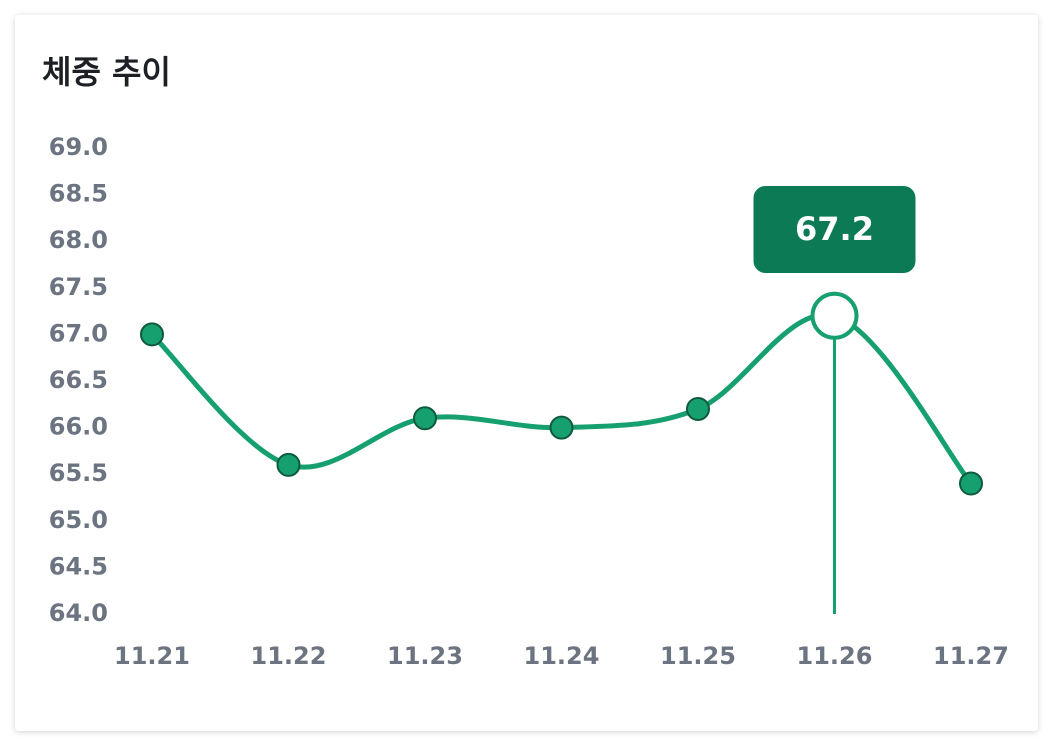 The width and height of the screenshot is (1053, 750). What do you see at coordinates (106, 72) in the screenshot?
I see `chart-title: 체중 추이` at bounding box center [106, 72].